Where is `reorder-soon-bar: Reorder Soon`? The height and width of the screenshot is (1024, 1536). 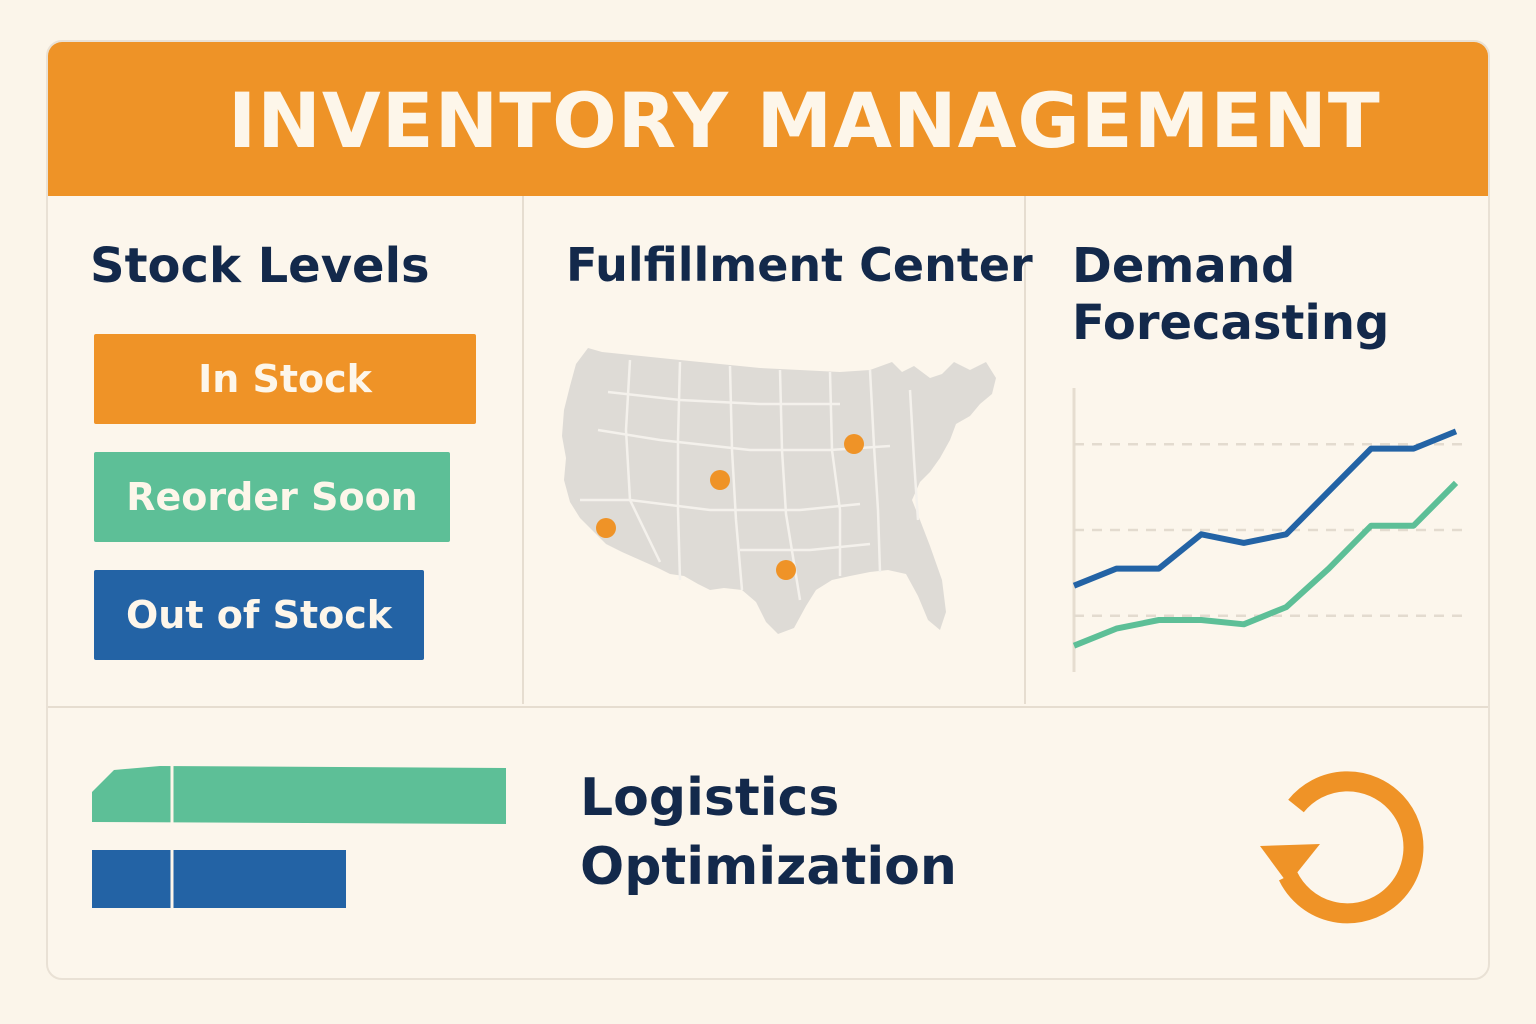
reorder-soon-bar: Reorder Soon is located at coordinates (272, 497).